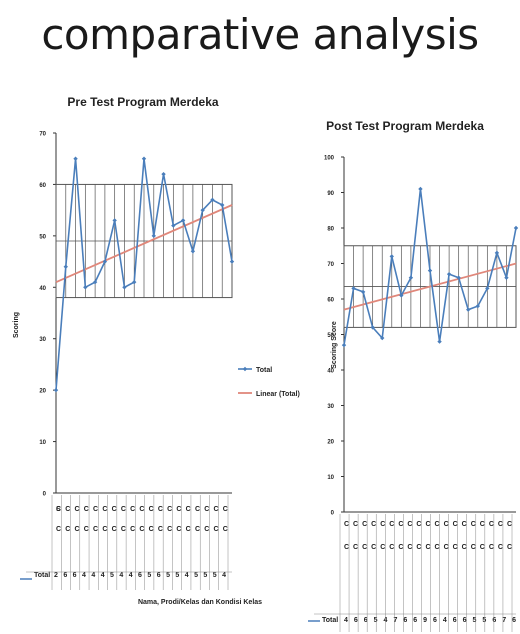 Image resolution: width=520 pixels, height=634 pixels. I want to click on chart2-y-tick-label: 100, so click(329, 159).